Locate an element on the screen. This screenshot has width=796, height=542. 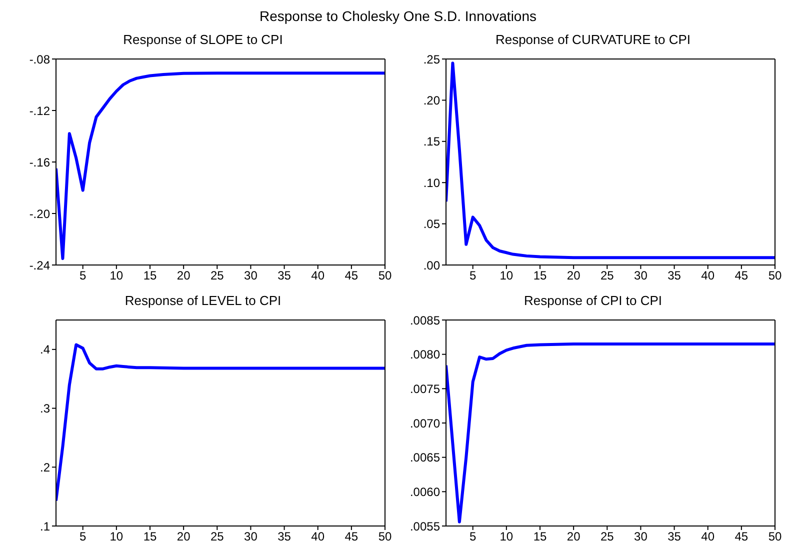
chart-title: Response of CURVATURE to CPI is located at coordinates (593, 40).